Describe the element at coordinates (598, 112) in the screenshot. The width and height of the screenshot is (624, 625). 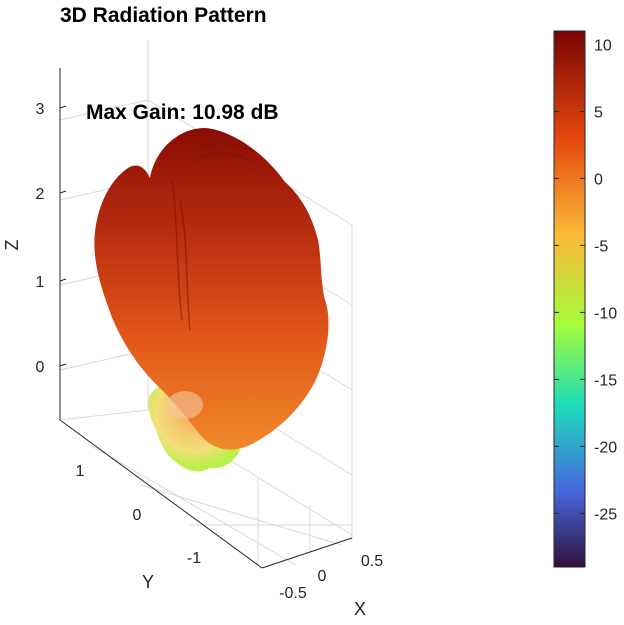
I see `colorbar-tick-label: 5` at that location.